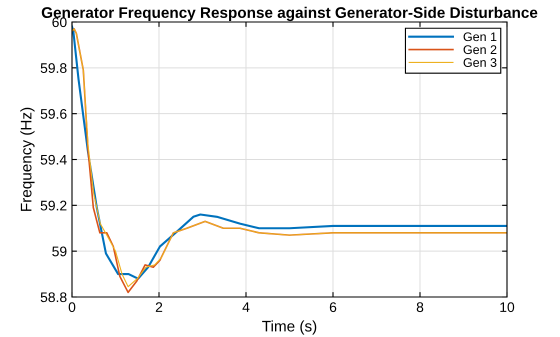  I want to click on x-axis-title: Time (s), so click(289, 327).